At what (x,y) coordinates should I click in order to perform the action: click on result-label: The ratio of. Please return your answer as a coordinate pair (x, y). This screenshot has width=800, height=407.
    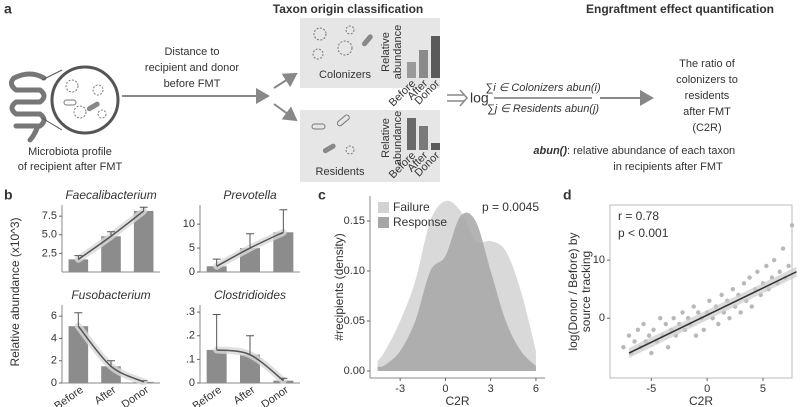
    Looking at the image, I should click on (707, 64).